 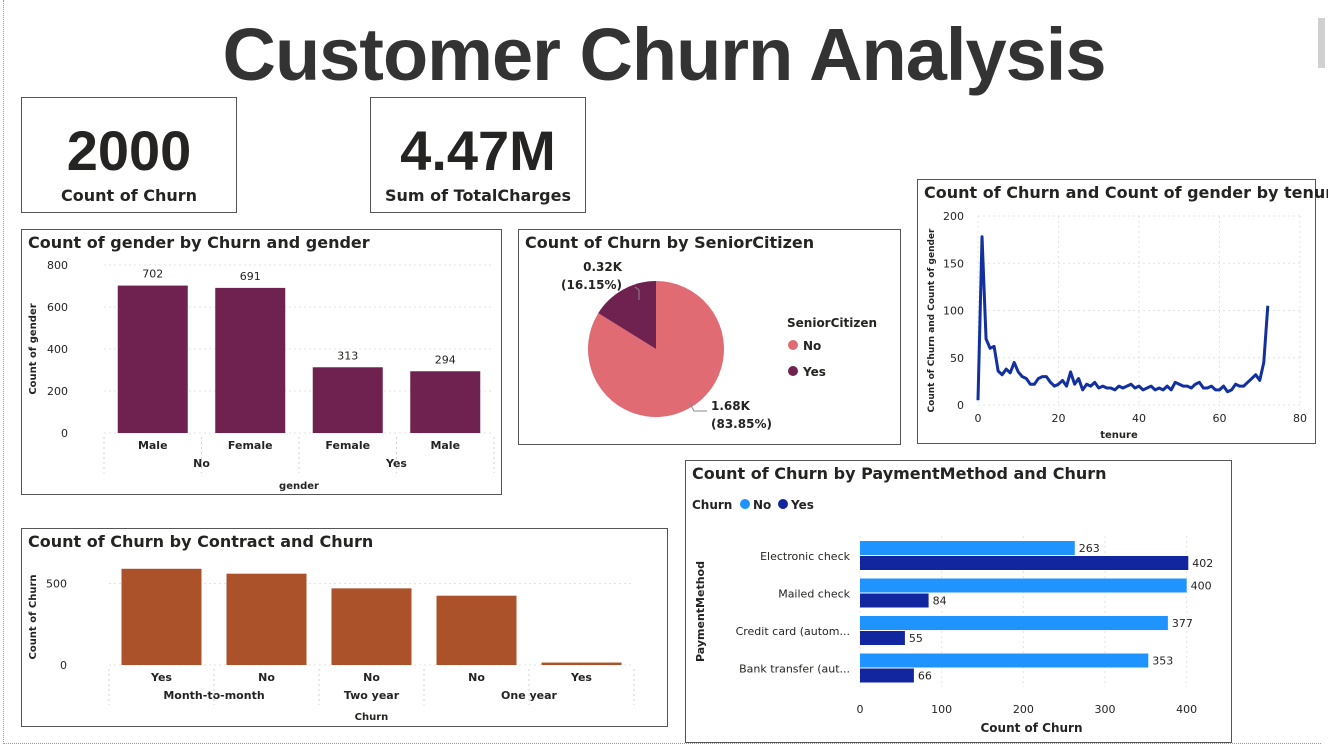 What do you see at coordinates (802, 505) in the screenshot?
I see `legend-label: Yes` at bounding box center [802, 505].